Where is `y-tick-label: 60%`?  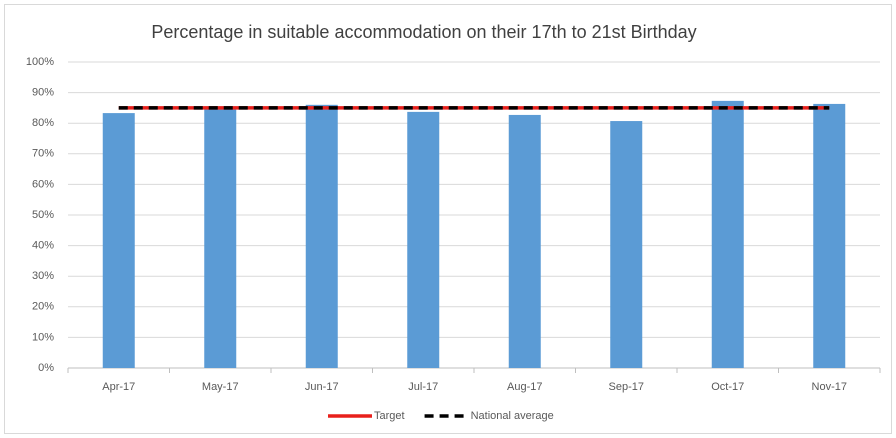 y-tick-label: 60% is located at coordinates (43, 184).